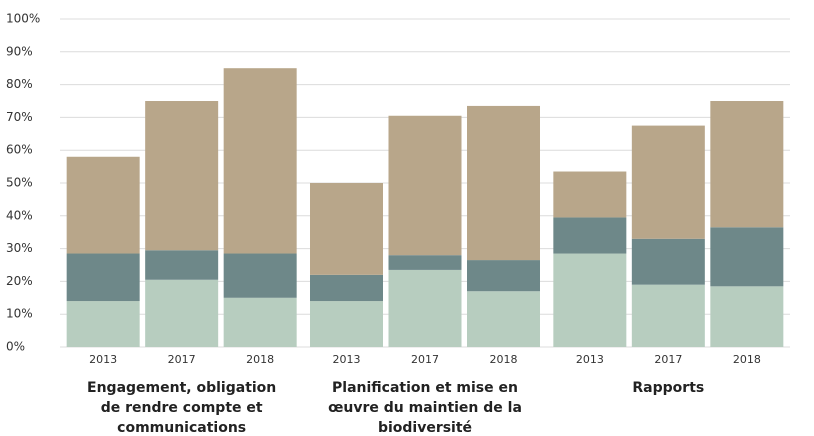 The height and width of the screenshot is (436, 814). Describe the element at coordinates (19, 314) in the screenshot. I see `y-tick-label: 10%` at that location.